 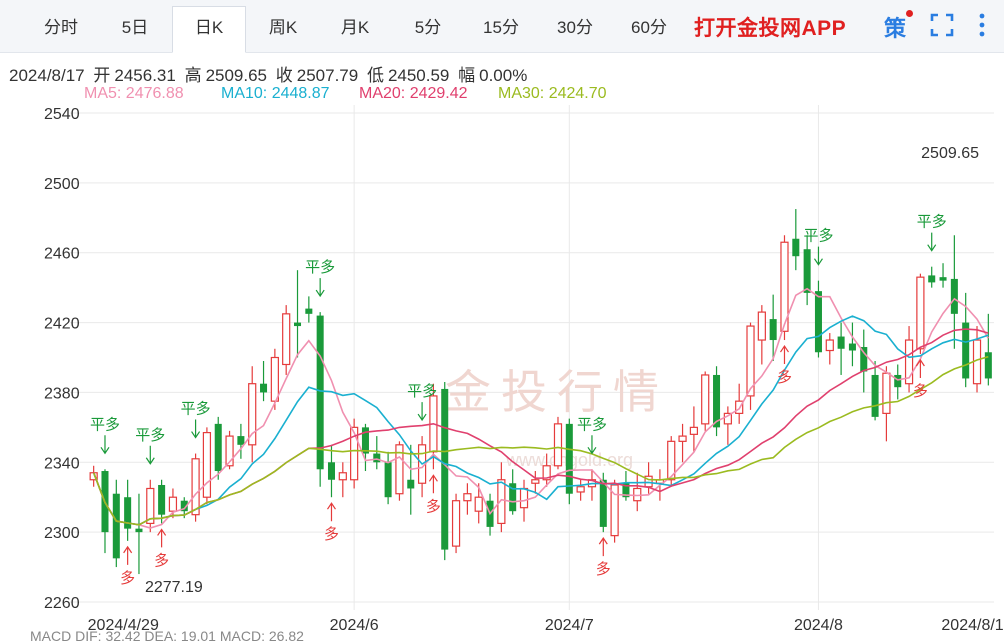 What do you see at coordinates (62, 359) in the screenshot?
I see `y-axis: 2260 2300 2340 2380 2420 2460 2500 2540` at bounding box center [62, 359].